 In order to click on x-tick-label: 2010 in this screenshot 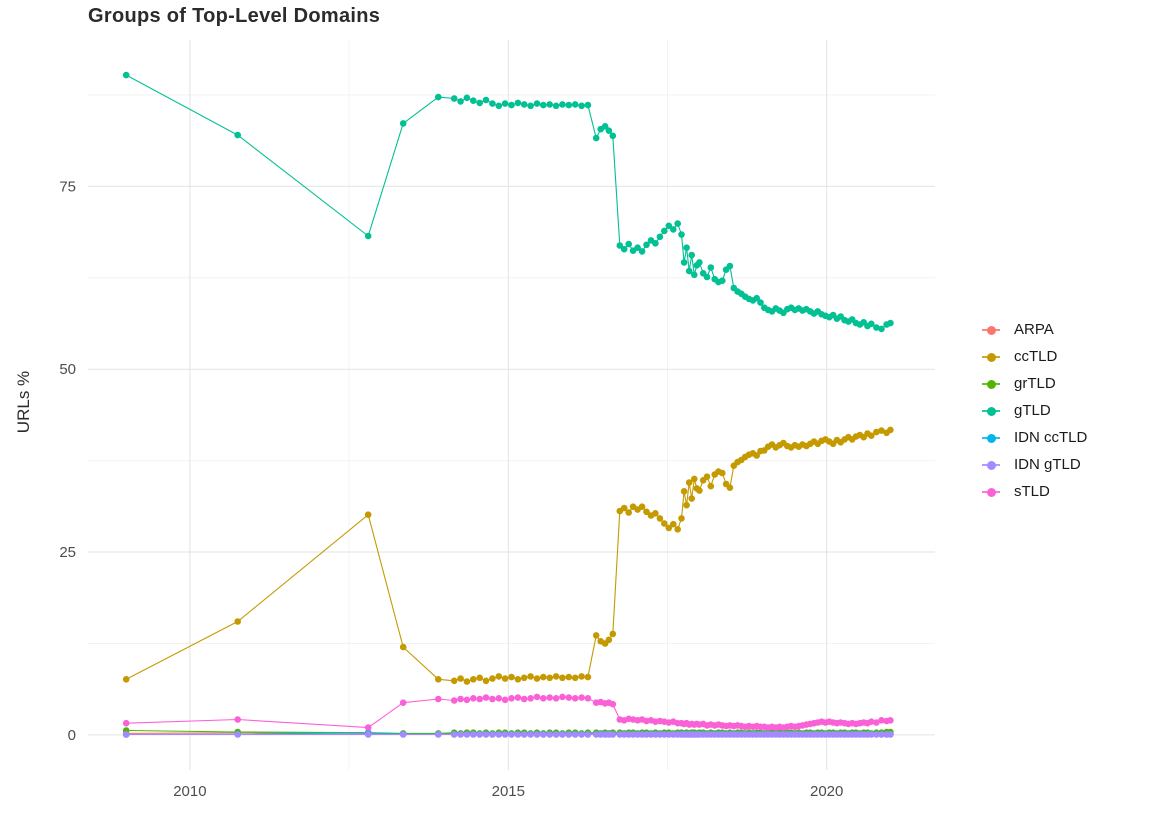, I will do `click(189, 791)`.